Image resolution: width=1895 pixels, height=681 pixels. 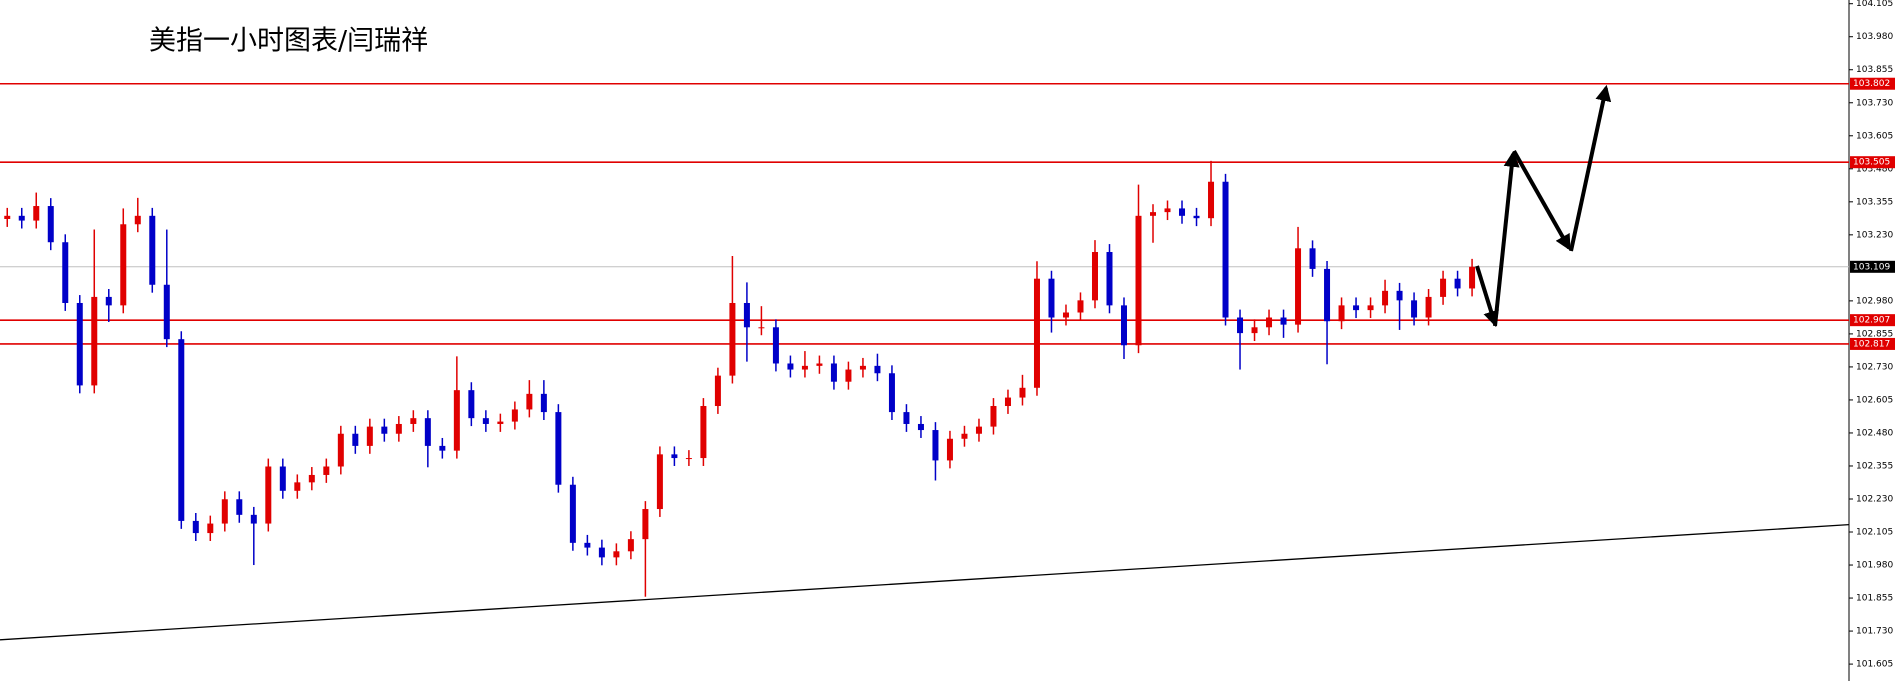 What do you see at coordinates (1874, 665) in the screenshot?
I see `y-tick-label: 101.605` at bounding box center [1874, 665].